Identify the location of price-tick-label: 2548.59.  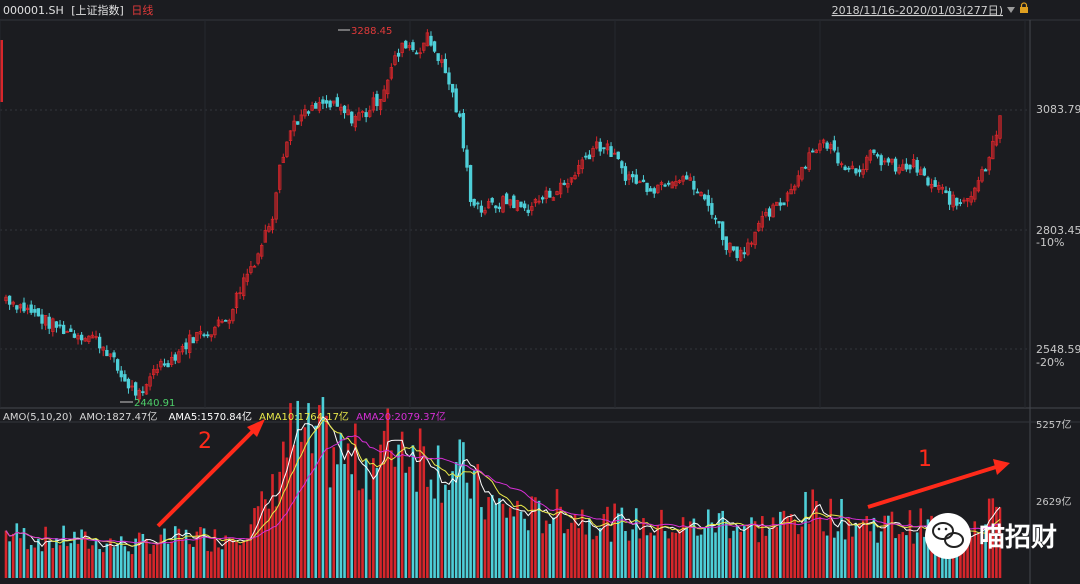
(1058, 349).